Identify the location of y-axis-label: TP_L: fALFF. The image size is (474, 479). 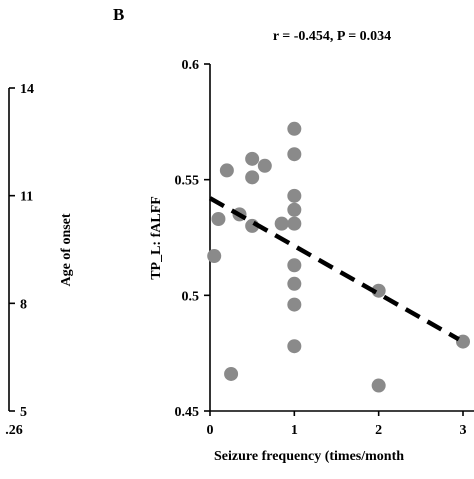
(156, 238).